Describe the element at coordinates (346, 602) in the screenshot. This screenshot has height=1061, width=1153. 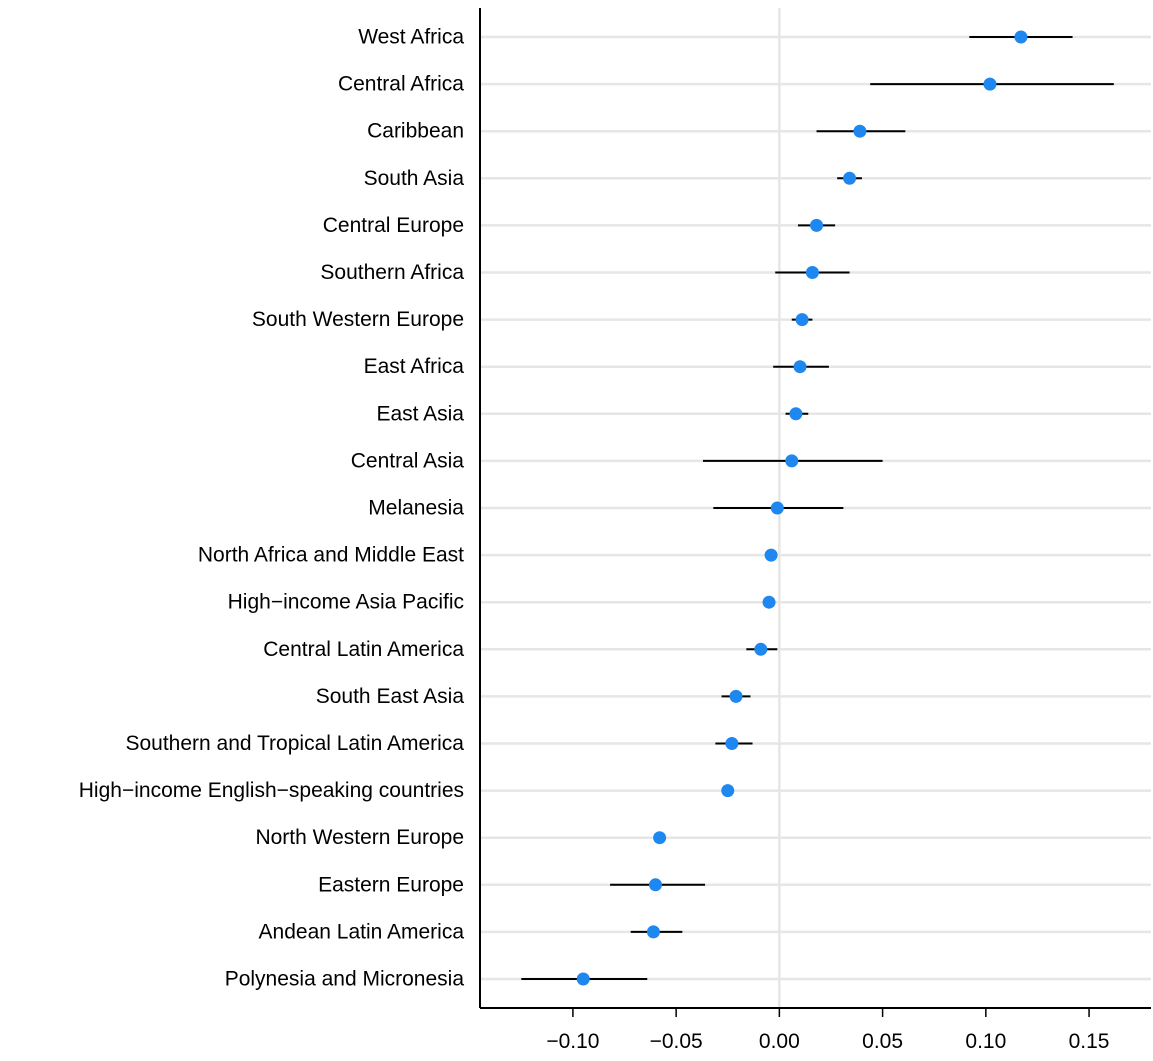
I see `category-label: High−income Asia Pacific` at that location.